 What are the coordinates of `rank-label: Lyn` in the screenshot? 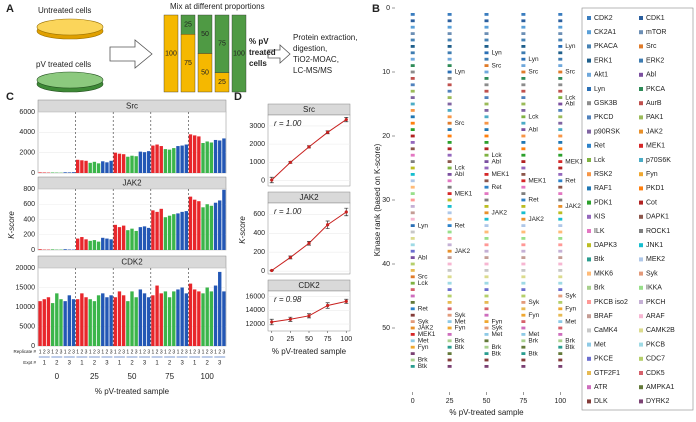 It's located at (423, 225).